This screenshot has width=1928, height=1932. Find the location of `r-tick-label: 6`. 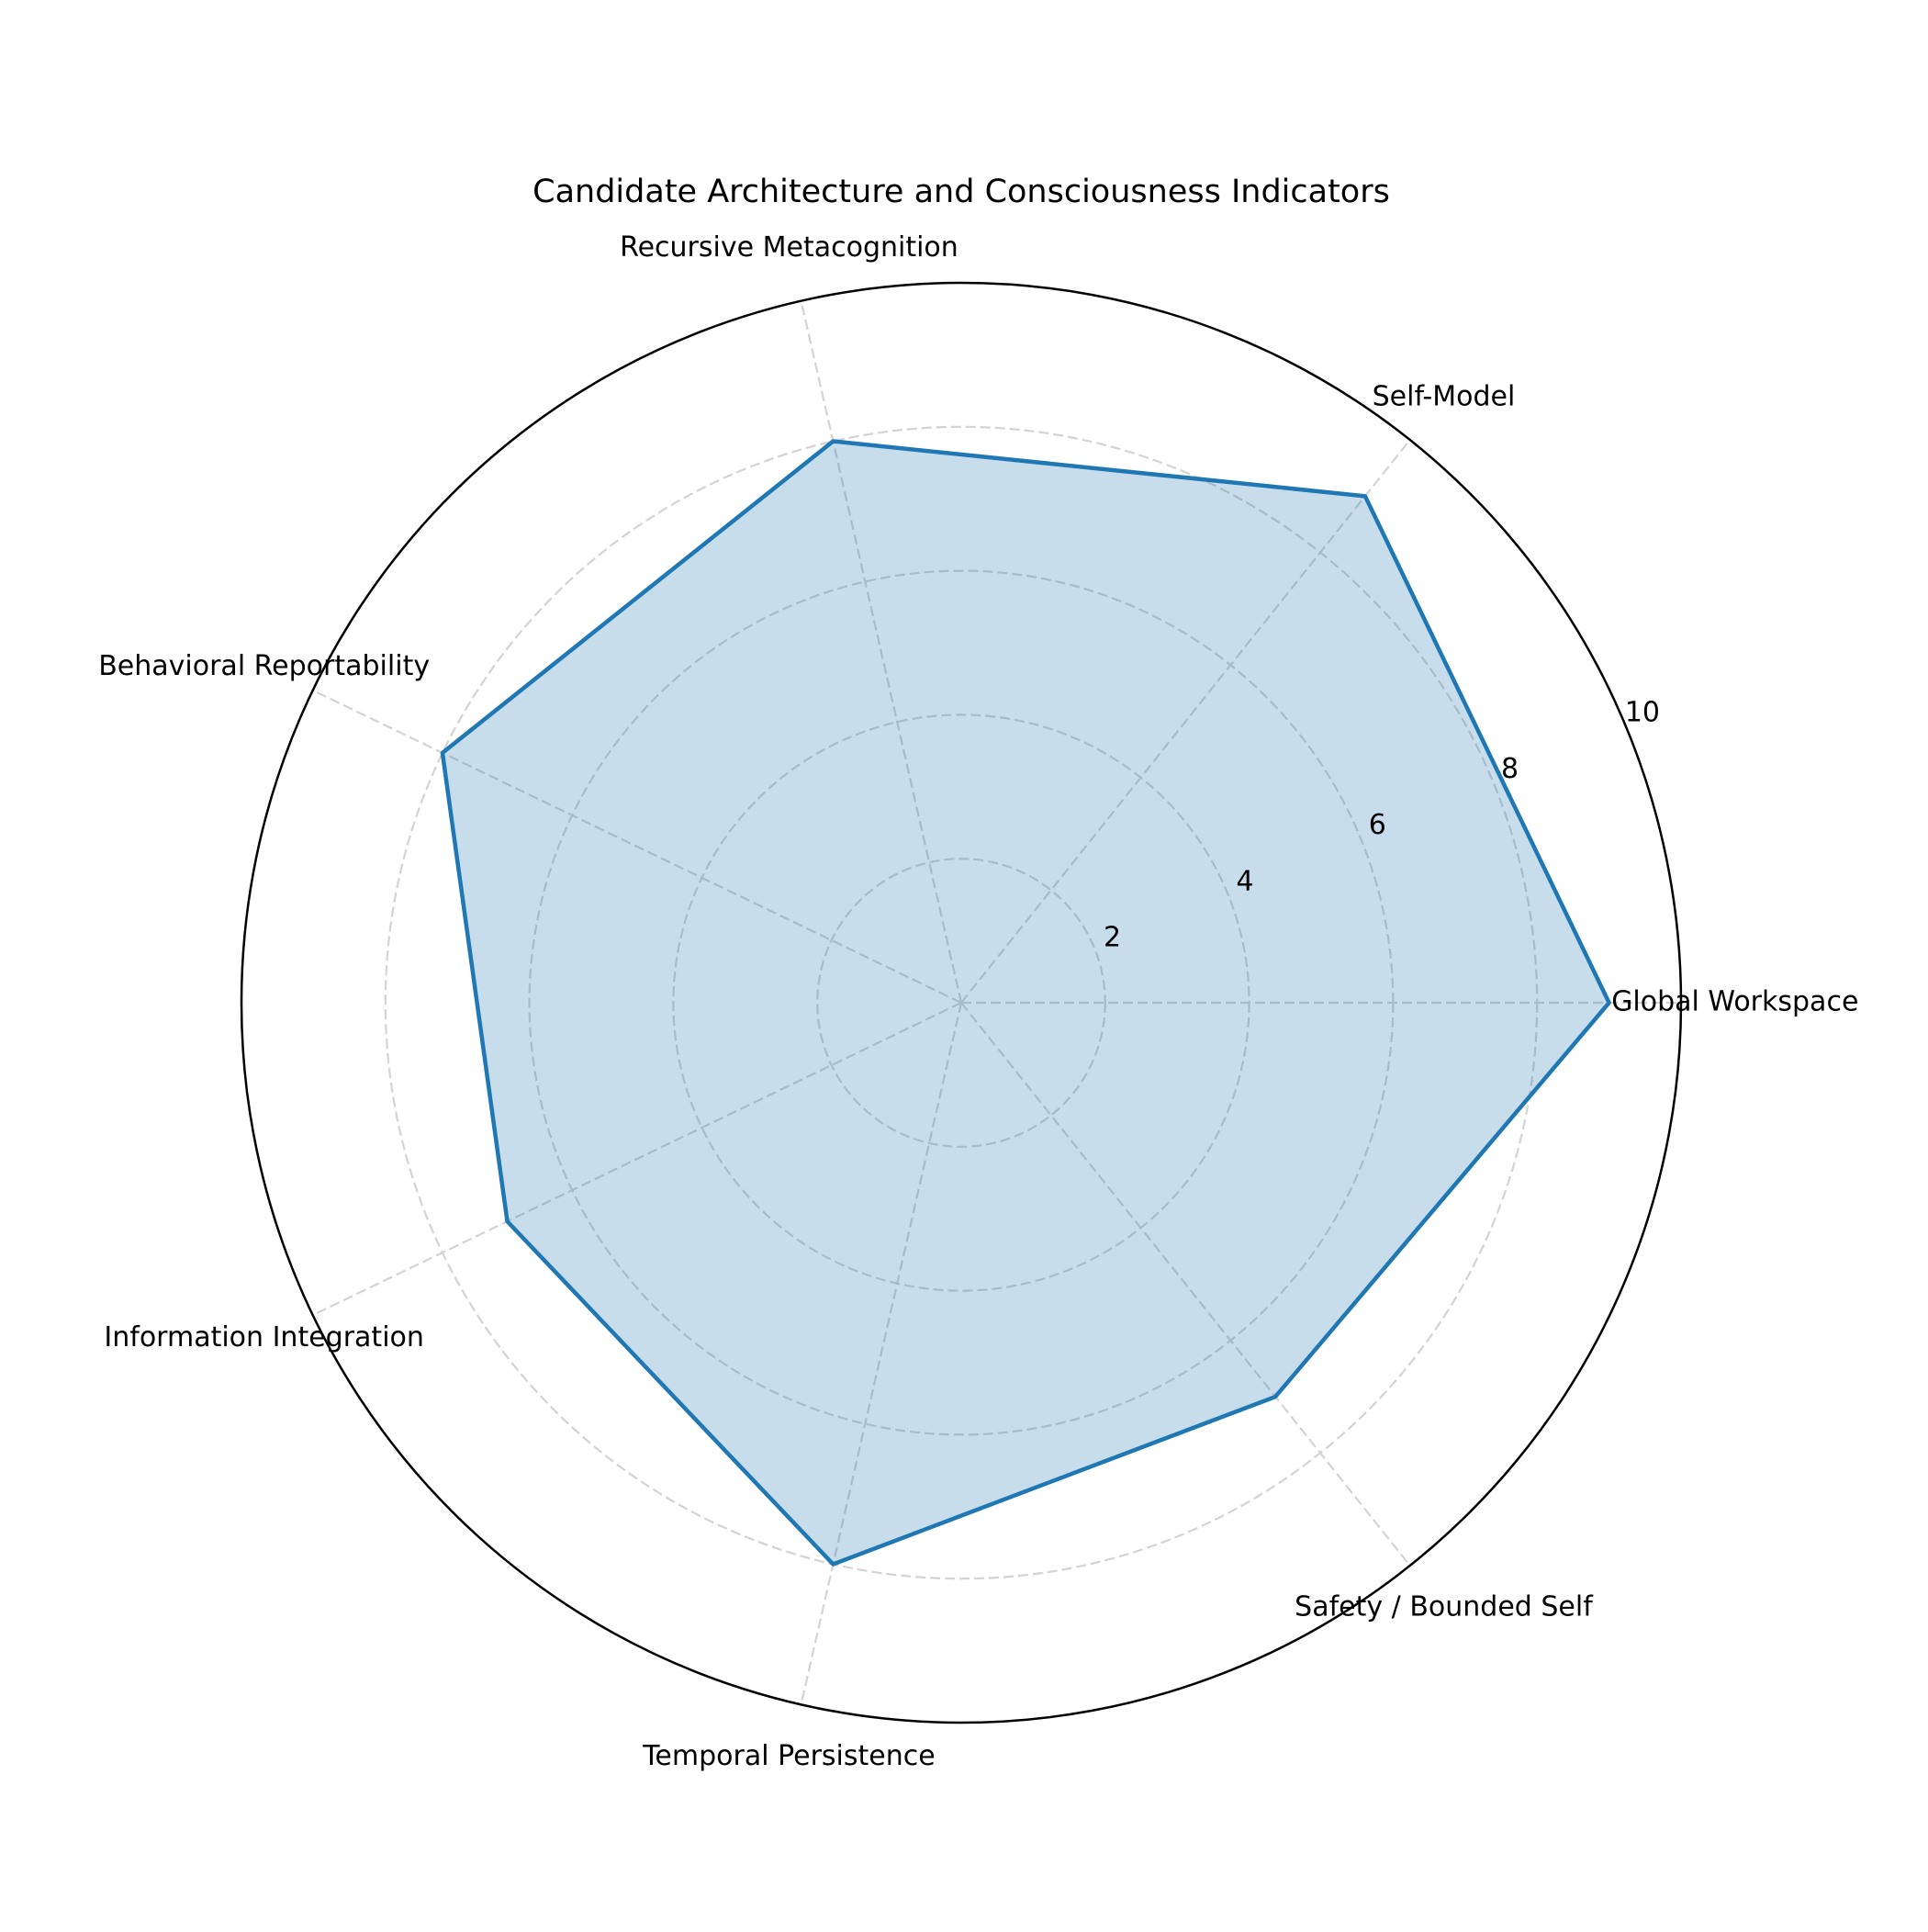

r-tick-label: 6 is located at coordinates (1377, 825).